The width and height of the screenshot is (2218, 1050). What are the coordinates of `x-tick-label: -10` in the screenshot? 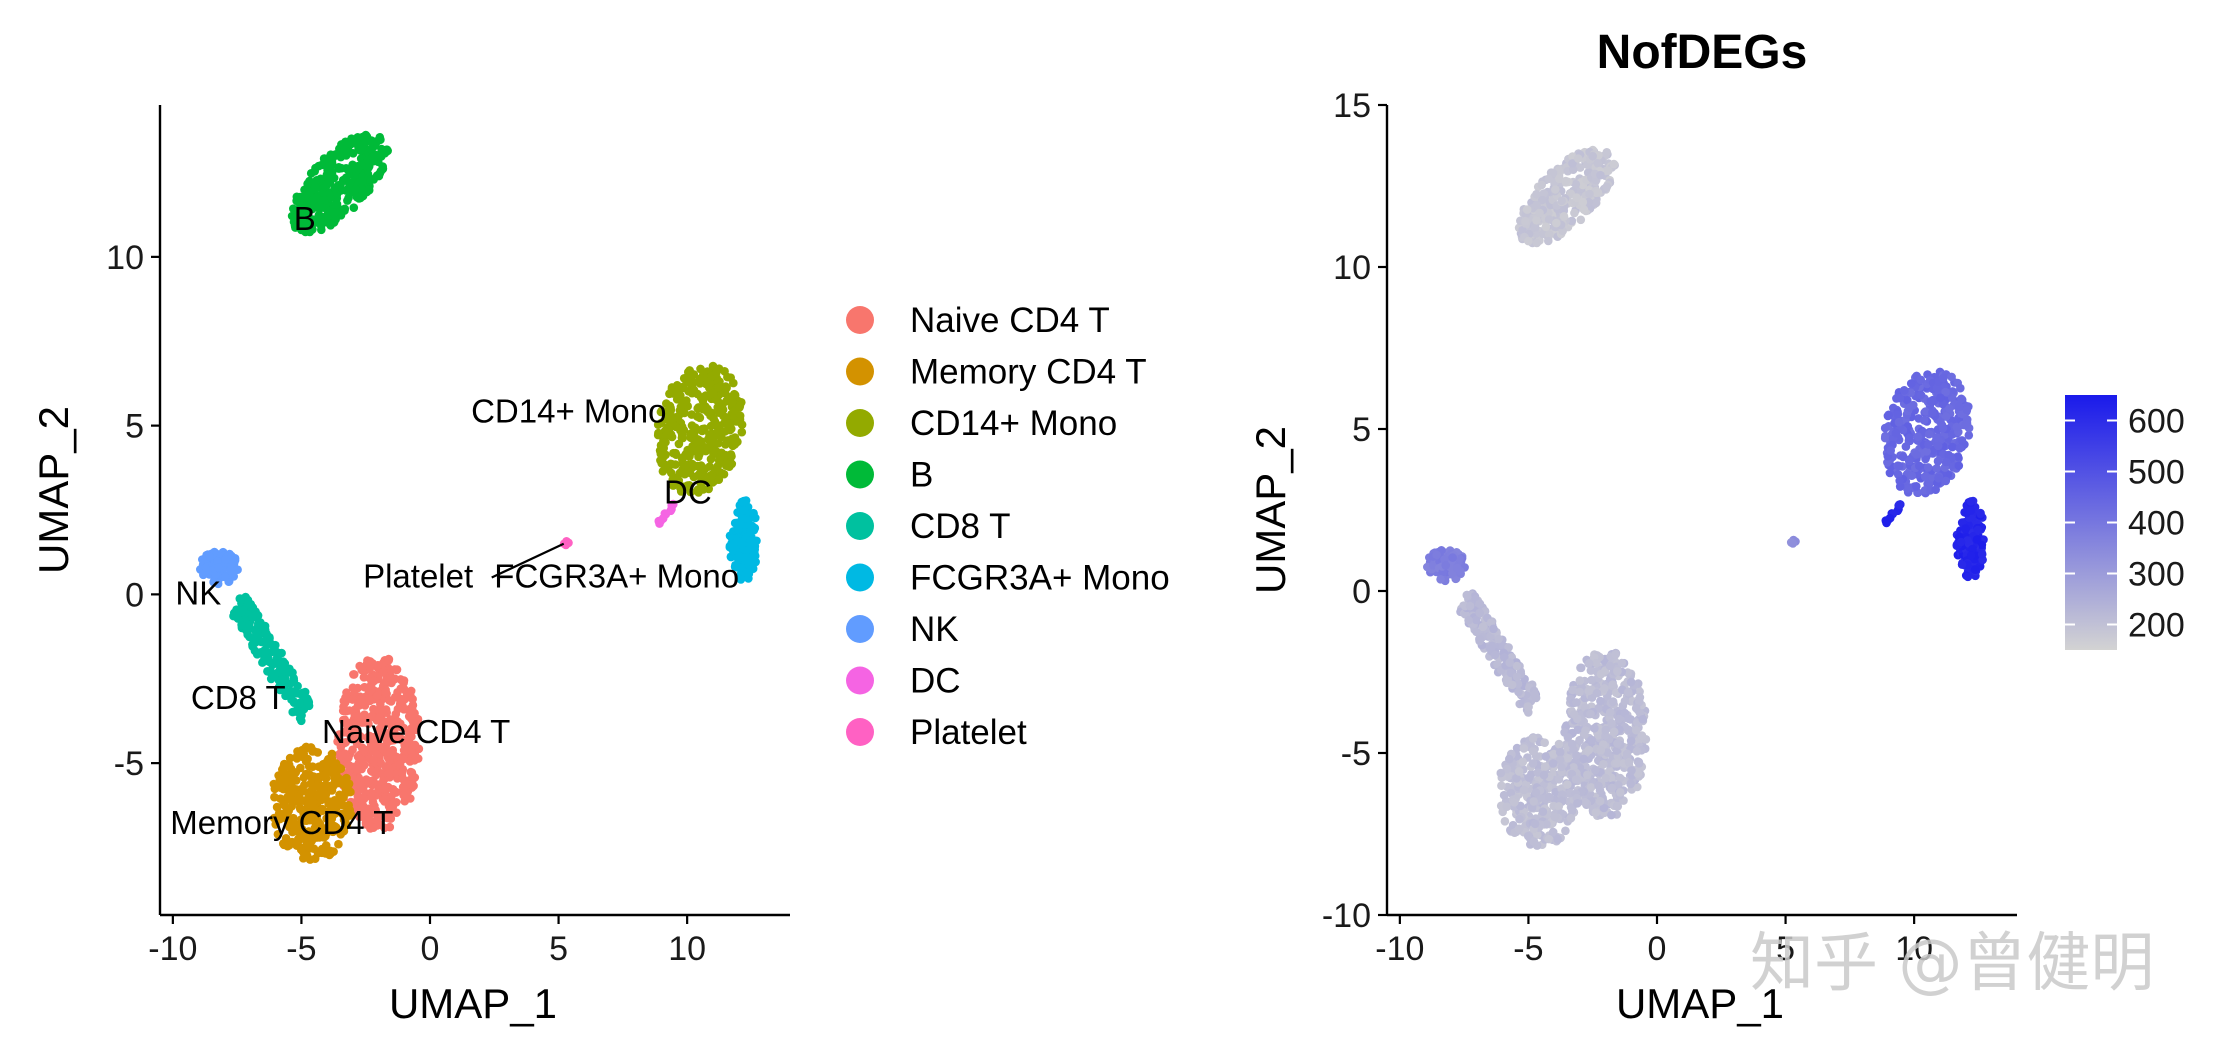 It's located at (172, 949).